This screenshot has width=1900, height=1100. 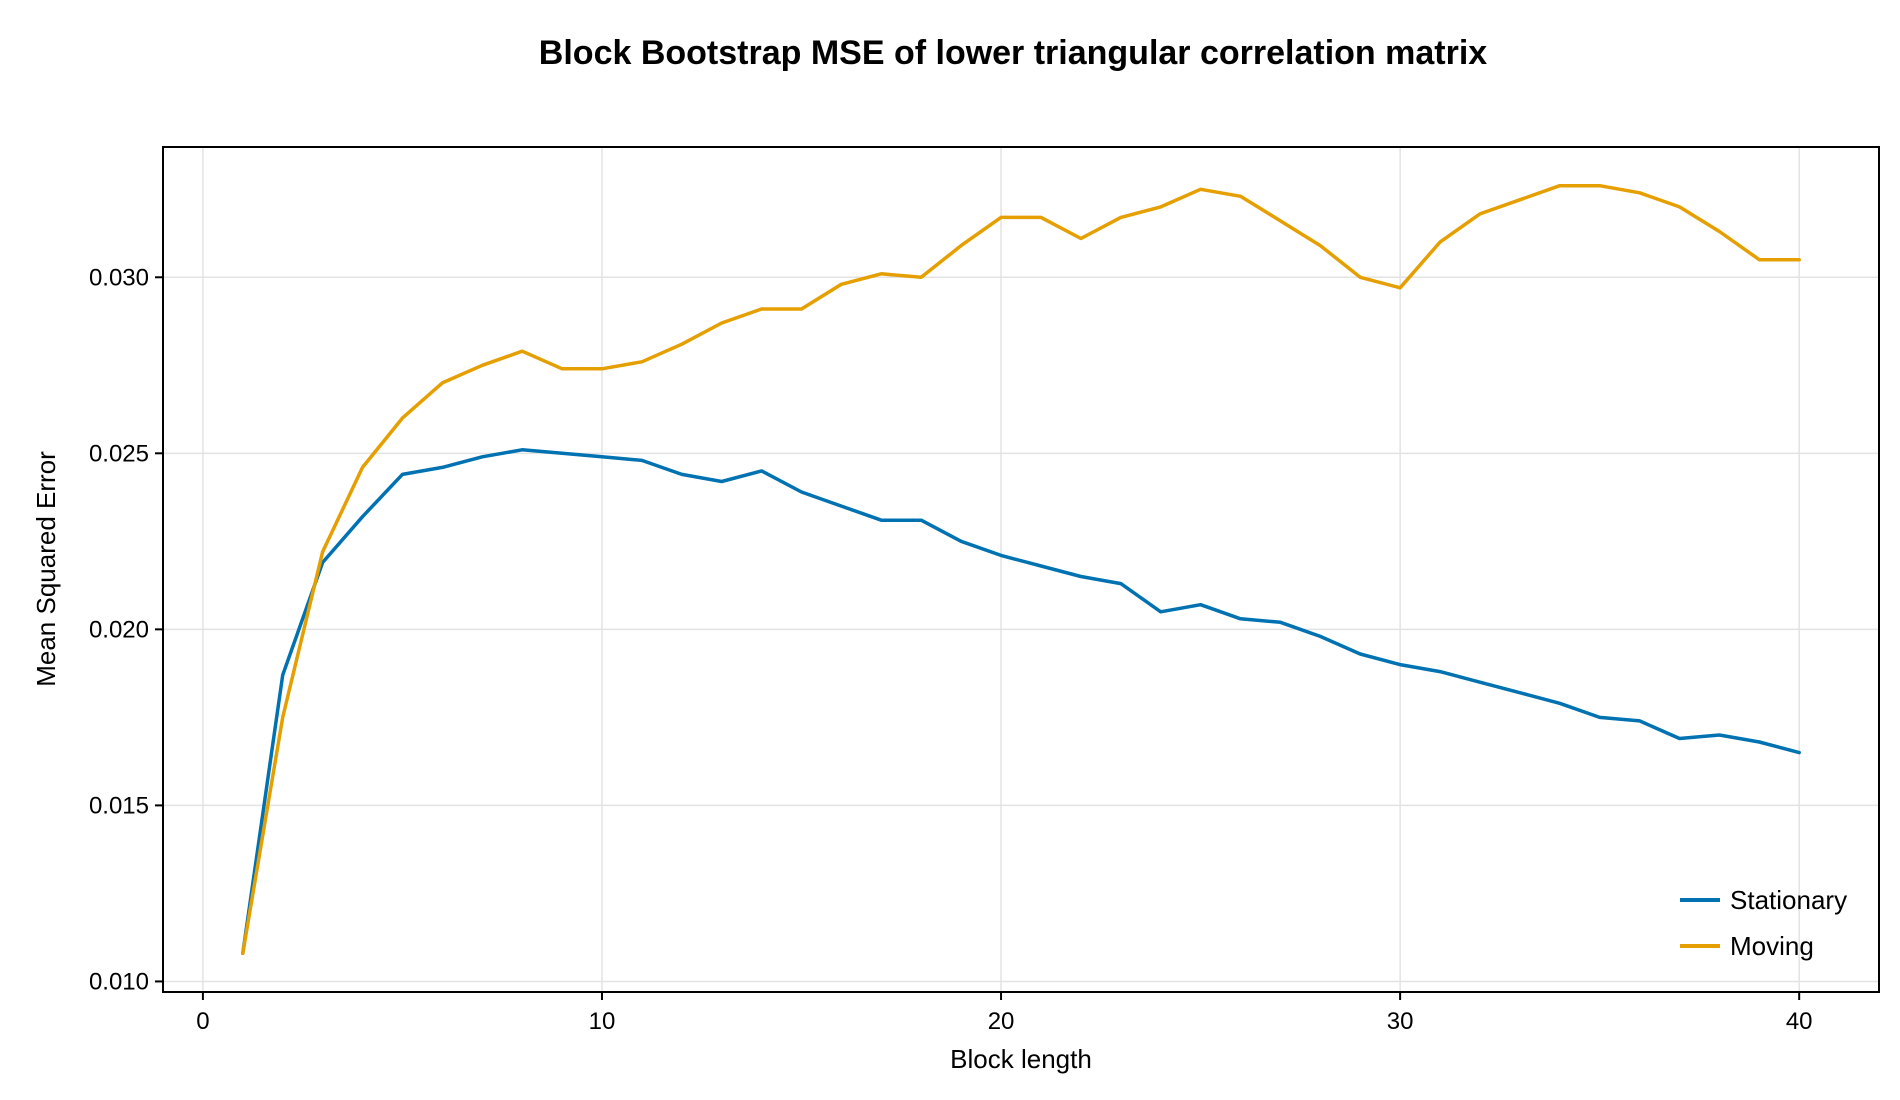 I want to click on x-tick-label: 20, so click(x=1001, y=1021).